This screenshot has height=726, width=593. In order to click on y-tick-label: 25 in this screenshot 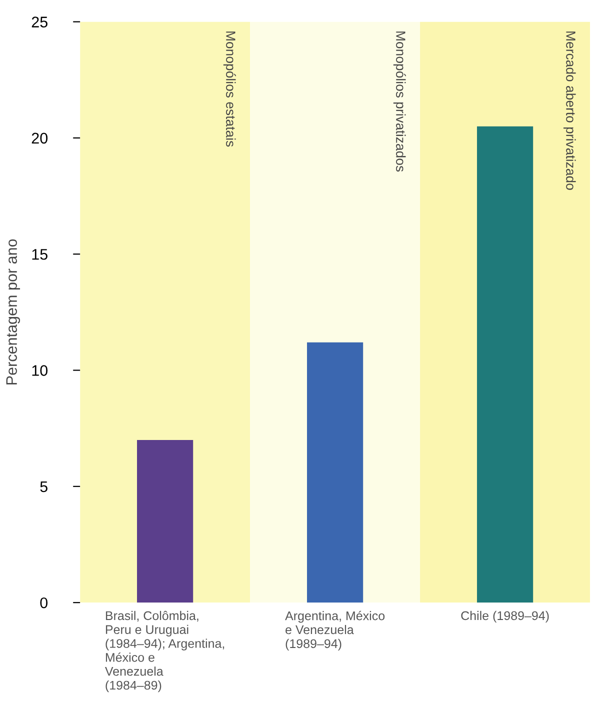, I will do `click(40, 22)`.